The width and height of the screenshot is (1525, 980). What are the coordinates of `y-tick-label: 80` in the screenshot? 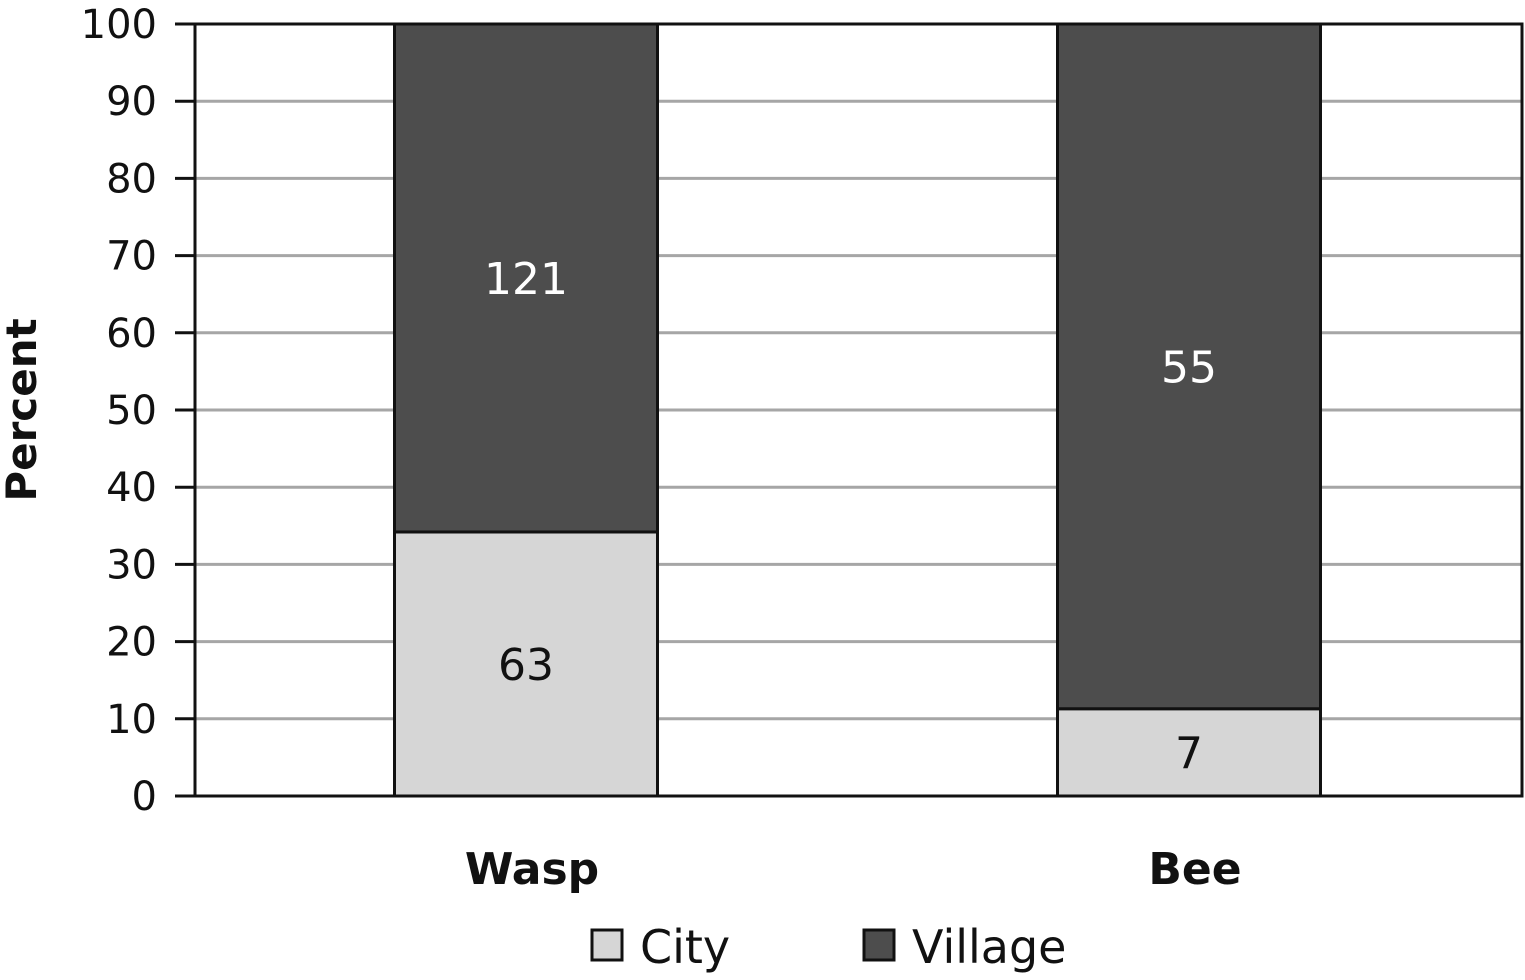 It's located at (131, 179).